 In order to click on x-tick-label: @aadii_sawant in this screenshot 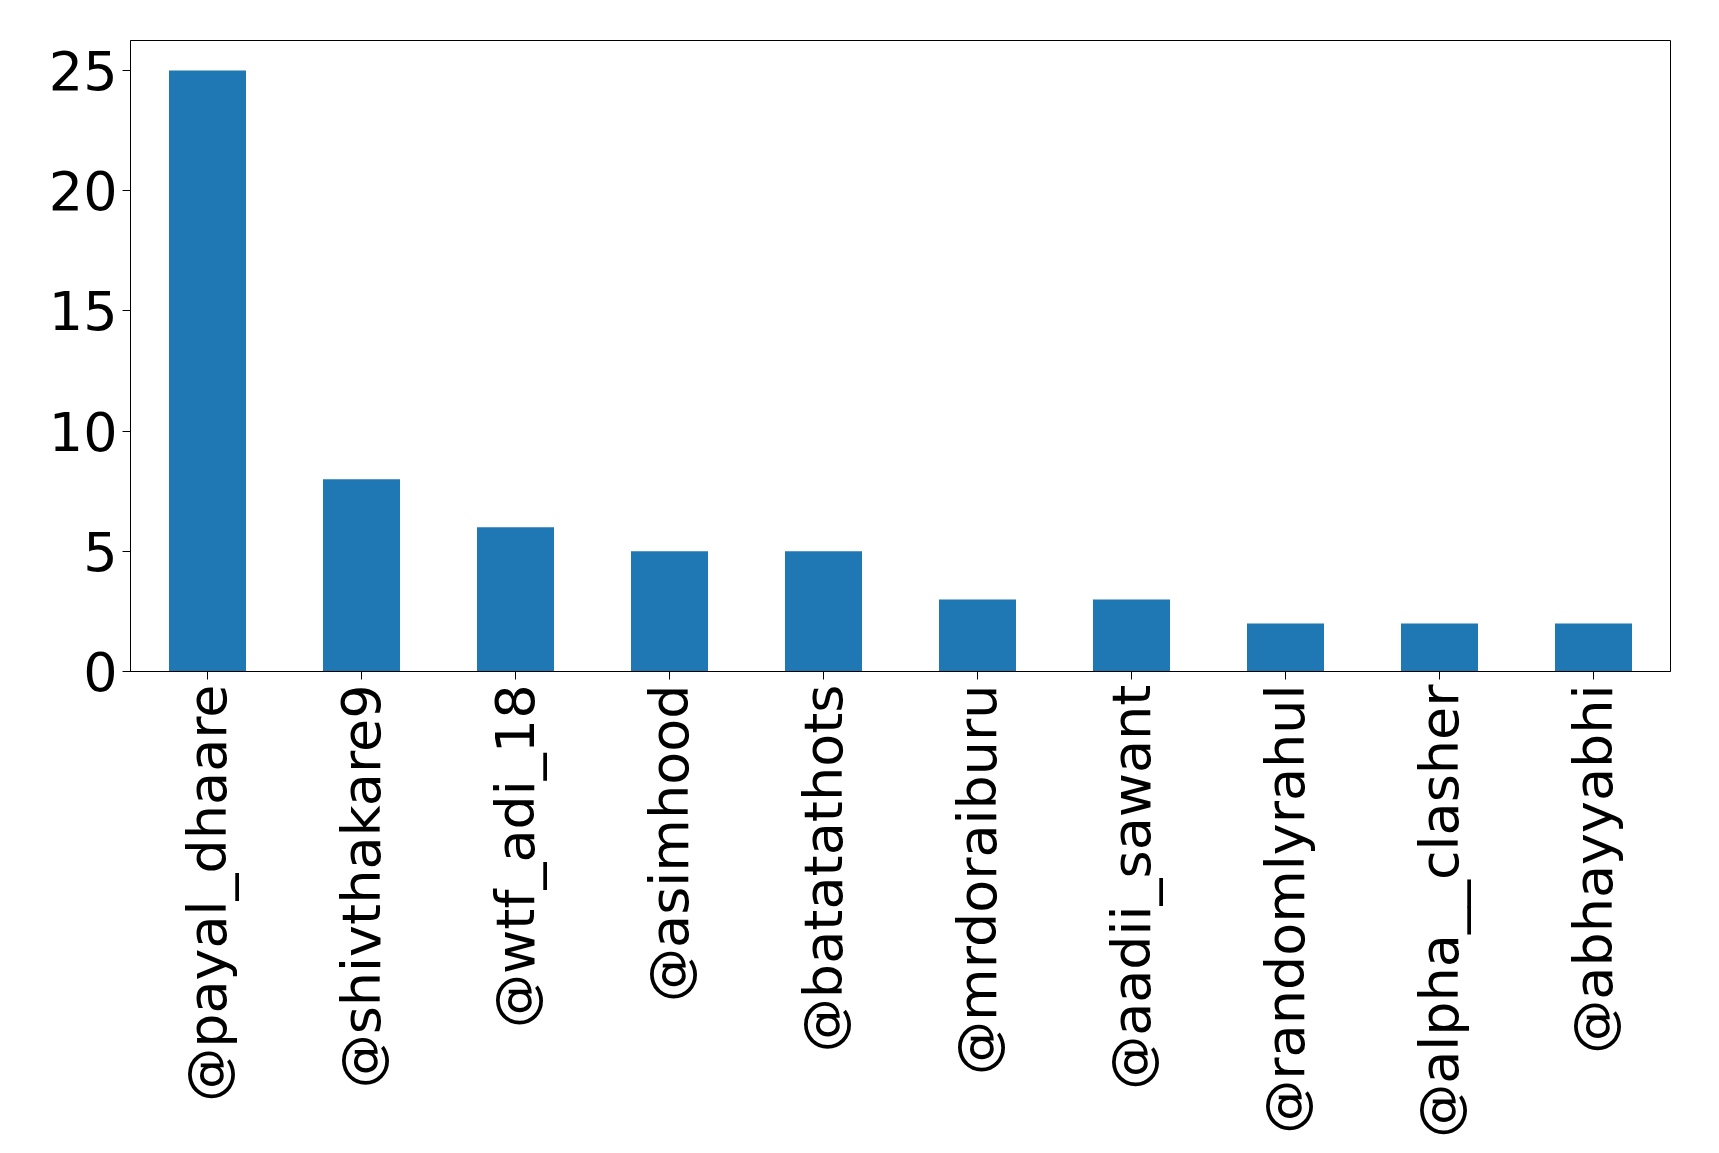, I will do `click(1131, 887)`.